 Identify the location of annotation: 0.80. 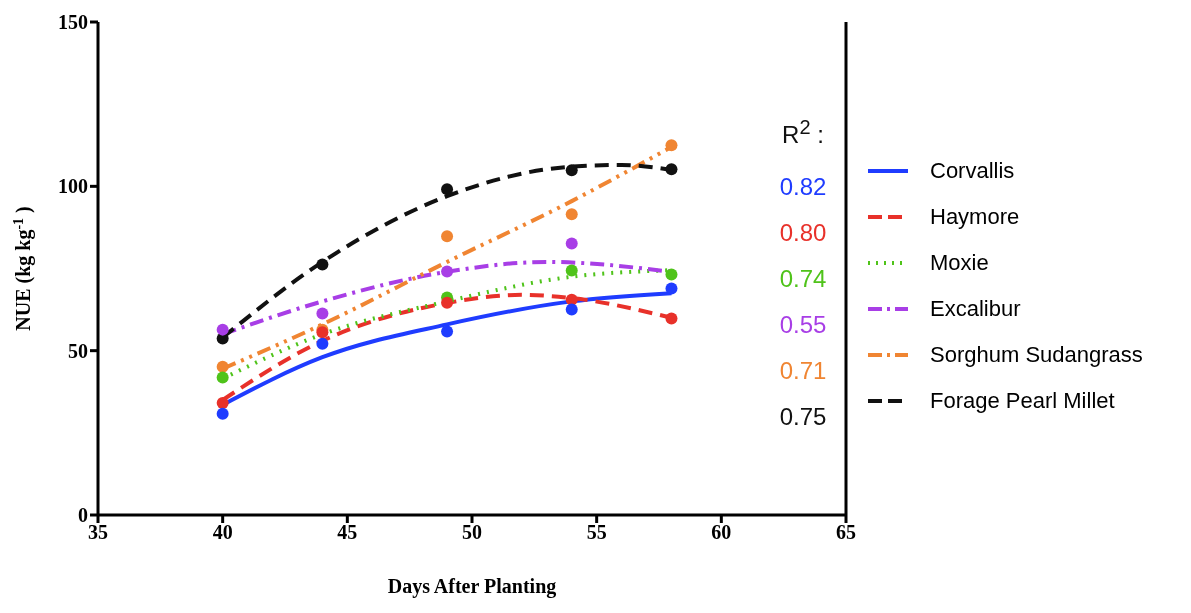
(803, 233).